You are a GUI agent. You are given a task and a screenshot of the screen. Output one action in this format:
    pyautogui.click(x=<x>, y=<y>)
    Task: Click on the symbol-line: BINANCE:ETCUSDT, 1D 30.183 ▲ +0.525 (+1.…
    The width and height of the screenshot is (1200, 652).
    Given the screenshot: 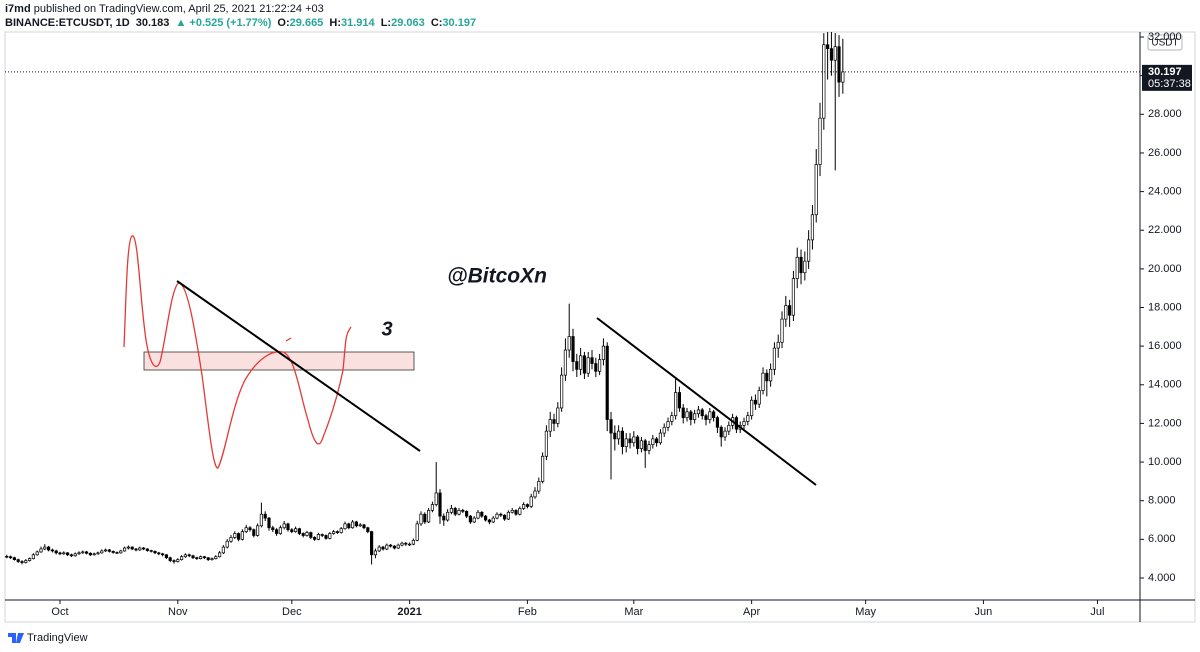 What is the action you would take?
    pyautogui.click(x=243, y=23)
    